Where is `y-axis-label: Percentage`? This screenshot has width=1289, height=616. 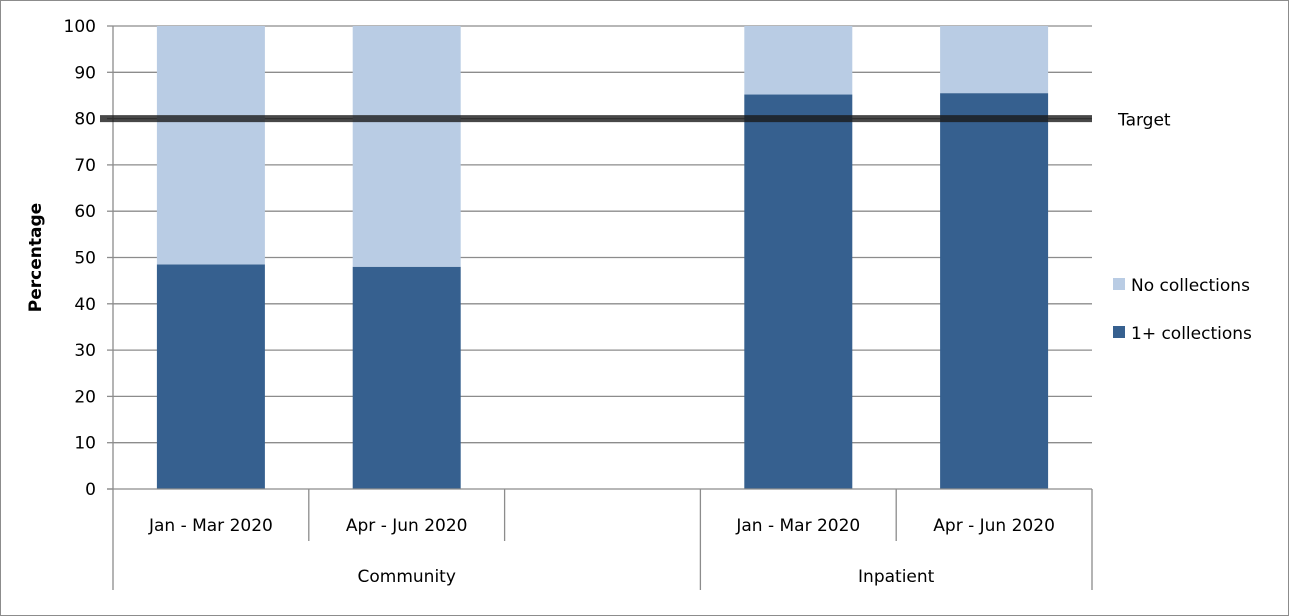 y-axis-label: Percentage is located at coordinates (36, 257).